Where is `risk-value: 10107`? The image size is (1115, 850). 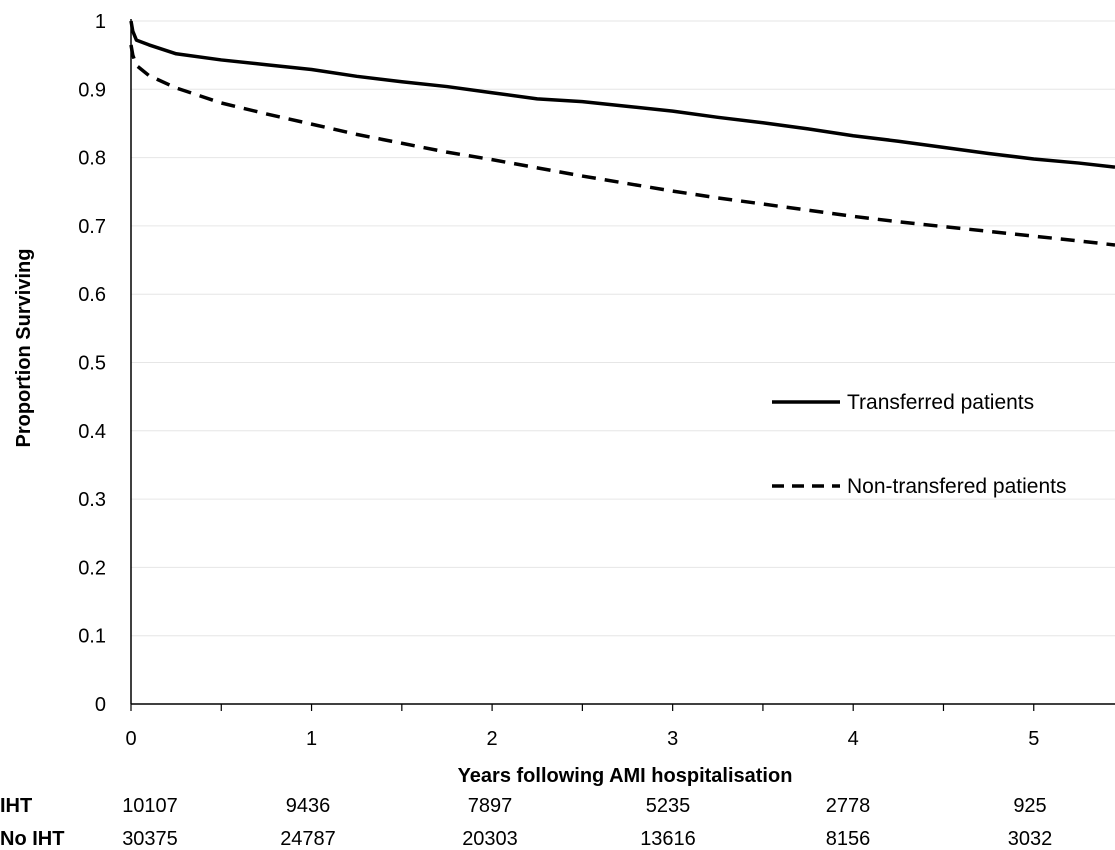
risk-value: 10107 is located at coordinates (150, 806).